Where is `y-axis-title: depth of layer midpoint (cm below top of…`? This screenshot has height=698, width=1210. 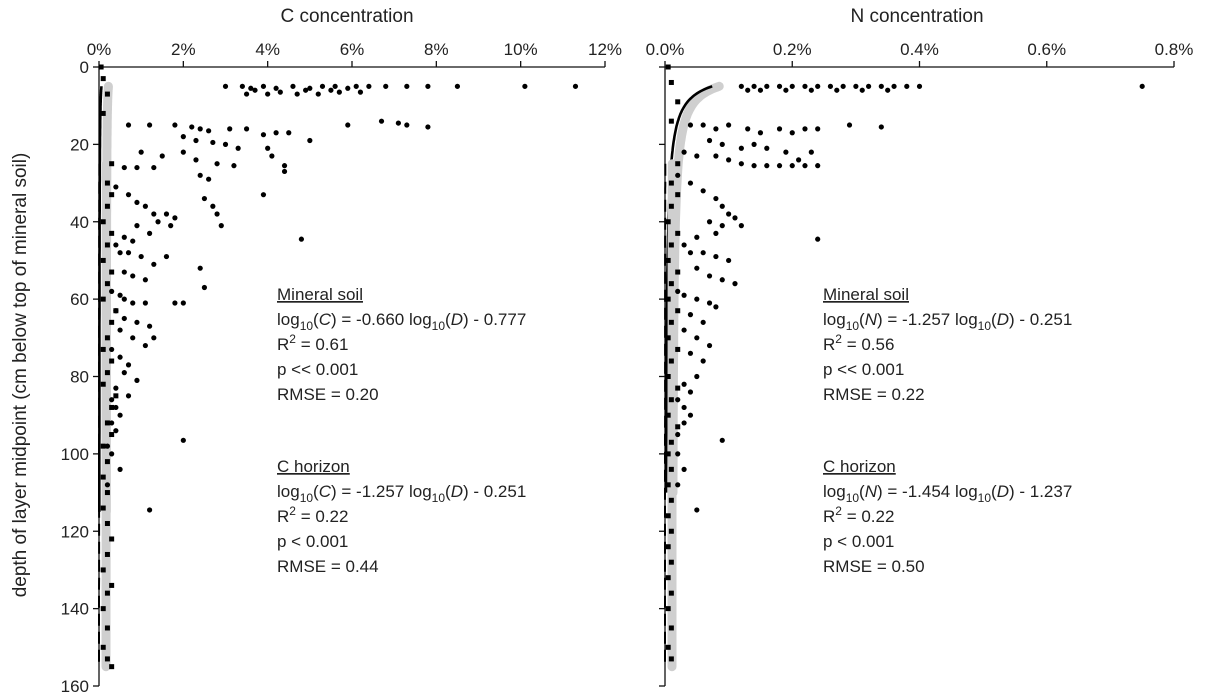
y-axis-title: depth of layer midpoint (cm below top of… is located at coordinates (20, 375).